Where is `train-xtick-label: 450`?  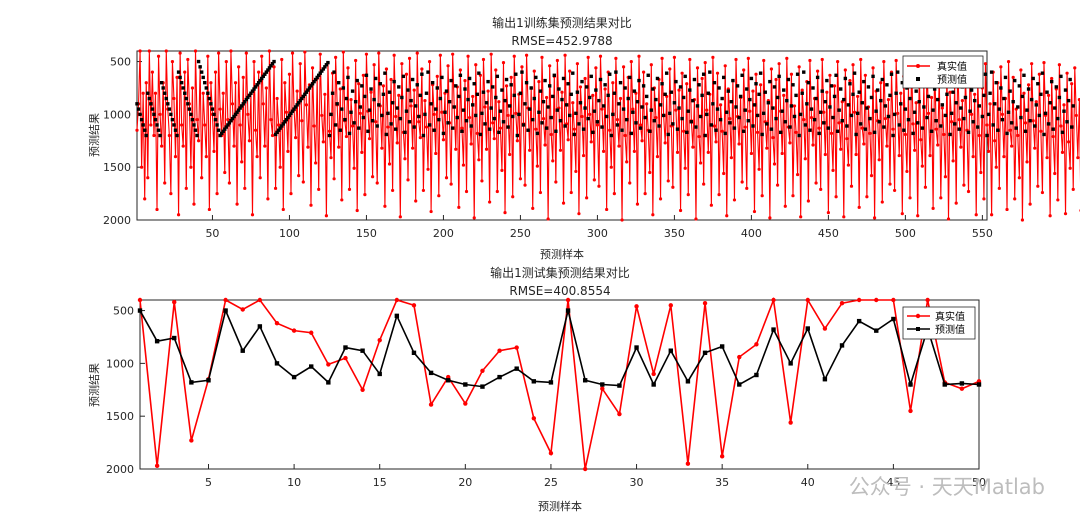
train-xtick-label: 450 is located at coordinates (828, 233).